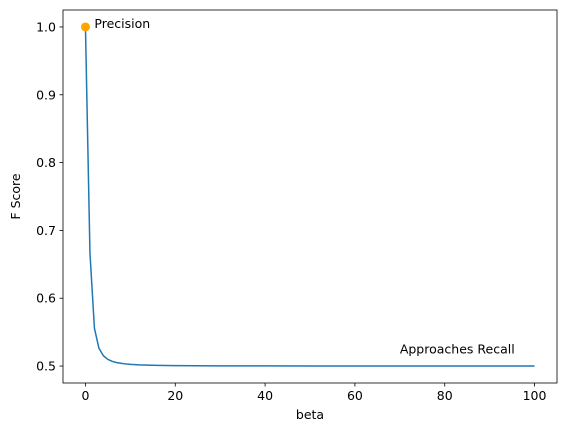  What do you see at coordinates (314, 393) in the screenshot?
I see `x-axis-ticks: 0 20 40 60 80 100` at bounding box center [314, 393].